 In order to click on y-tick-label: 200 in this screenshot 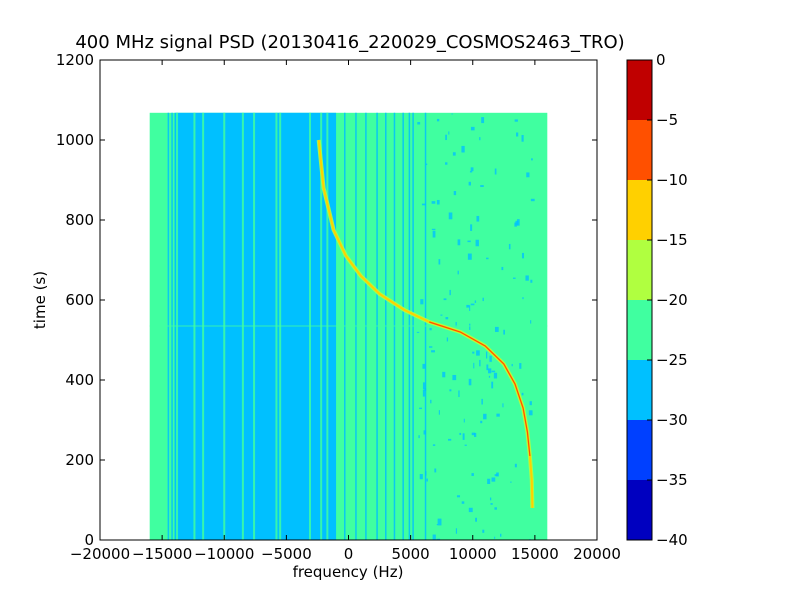, I will do `click(79, 460)`.